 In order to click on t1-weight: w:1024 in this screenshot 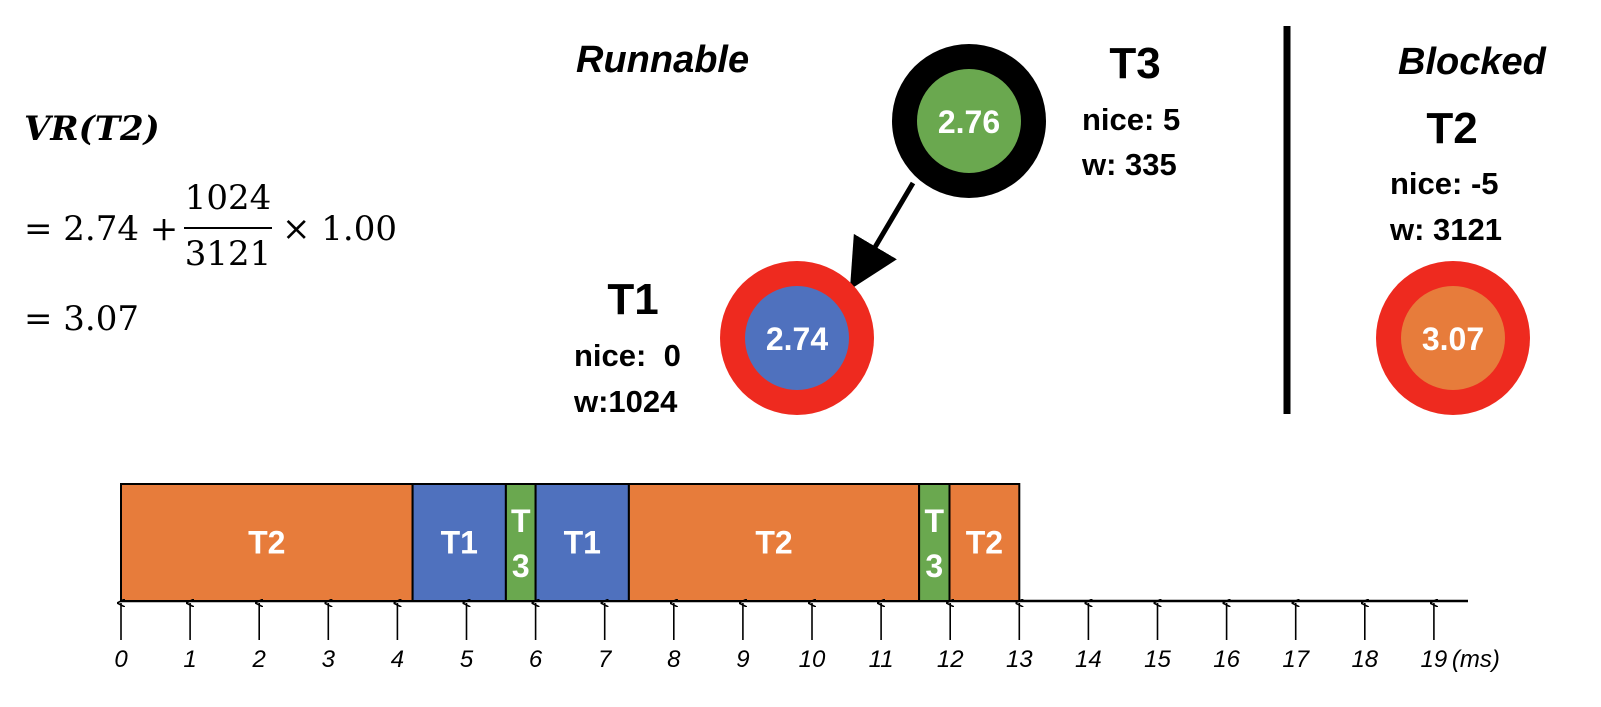, I will do `click(625, 401)`.